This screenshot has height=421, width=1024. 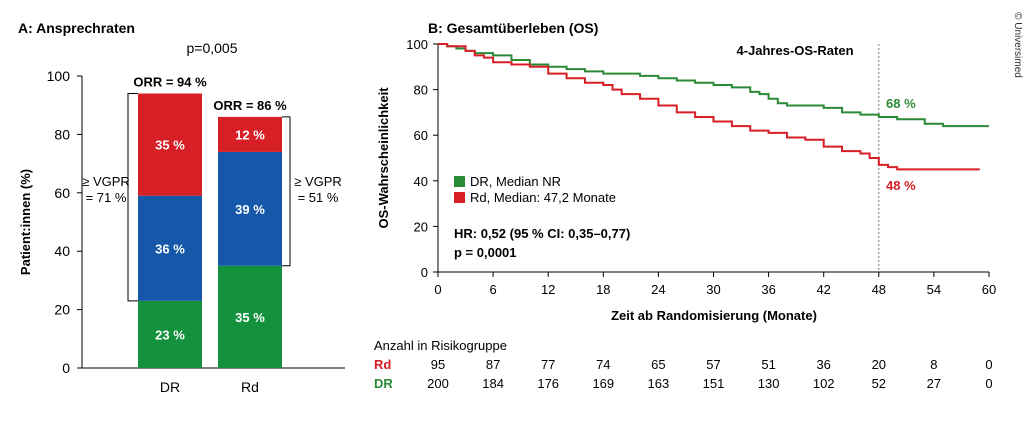 I want to click on risk-row-label: DR, so click(x=383, y=383).